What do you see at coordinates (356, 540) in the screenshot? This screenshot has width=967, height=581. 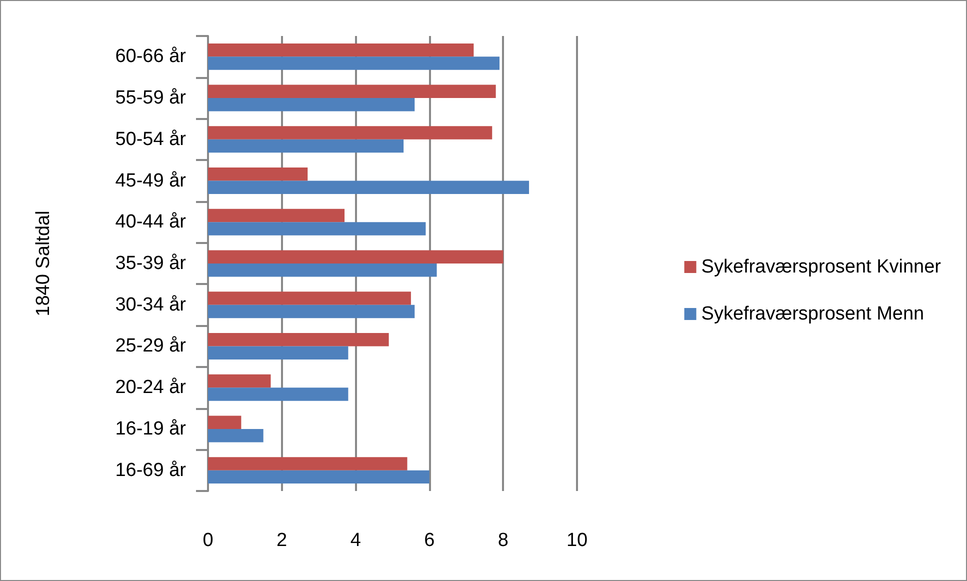 I see `x-tick-label: 4` at bounding box center [356, 540].